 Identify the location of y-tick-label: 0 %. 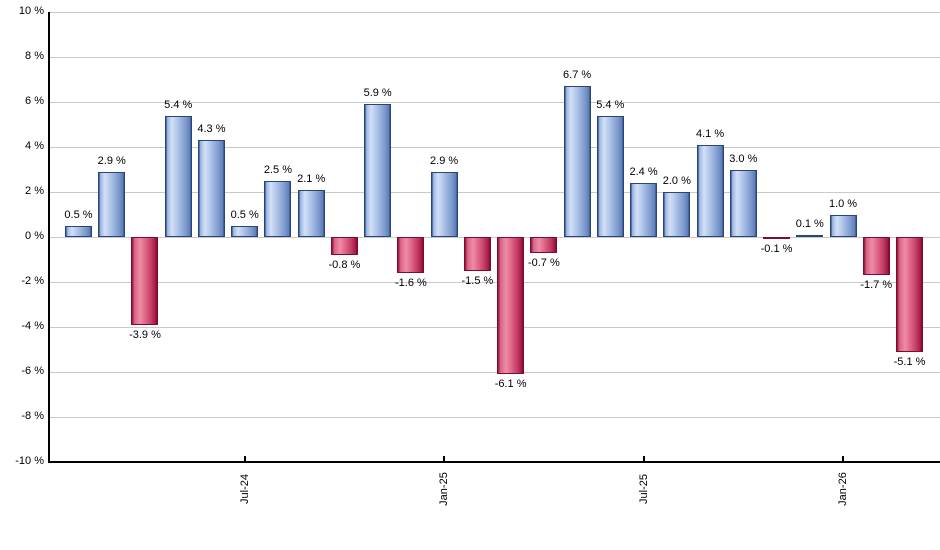
(34, 236).